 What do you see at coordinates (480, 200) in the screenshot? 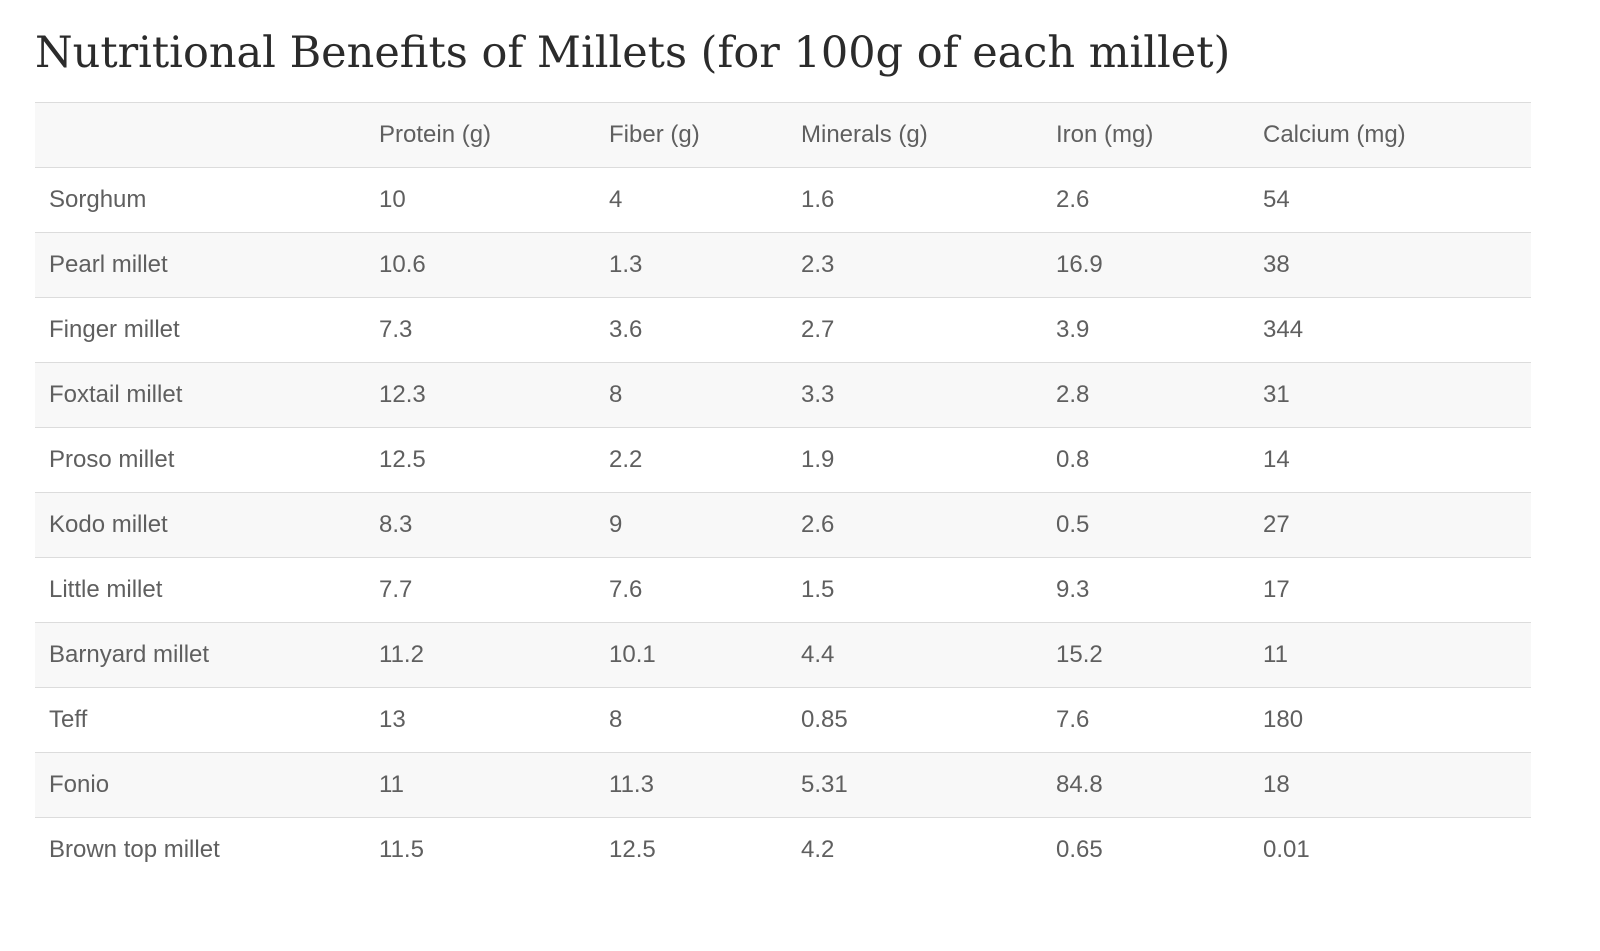
I see `cell-protein: 10` at bounding box center [480, 200].